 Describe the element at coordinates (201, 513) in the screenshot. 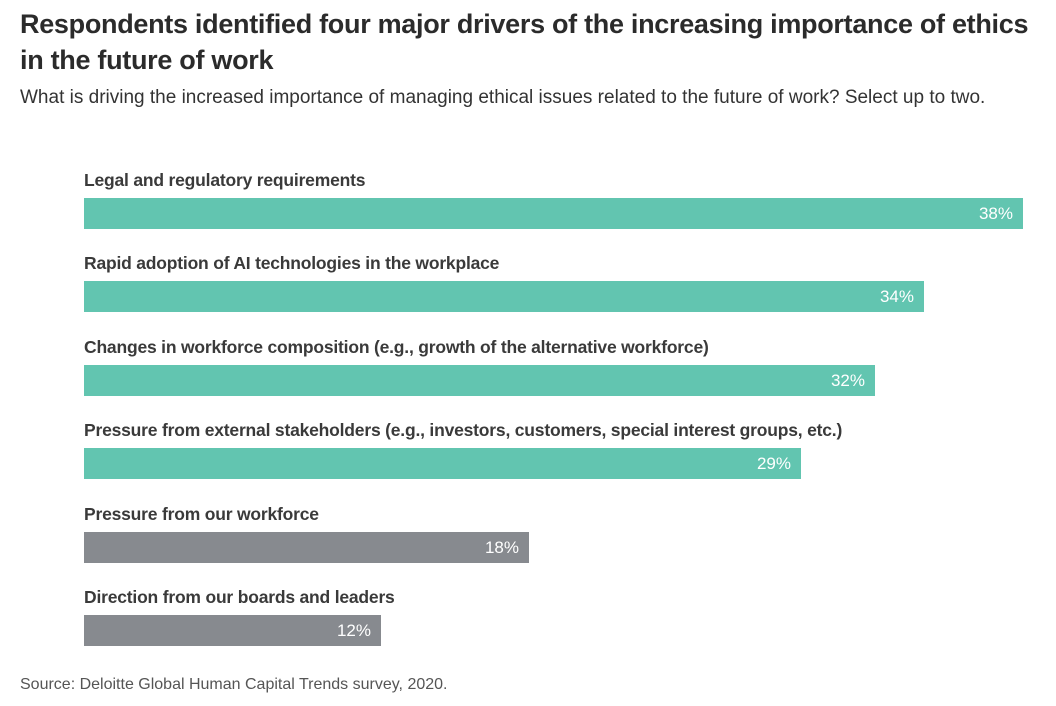

I see `bar-label: Pressure from our workforce` at that location.